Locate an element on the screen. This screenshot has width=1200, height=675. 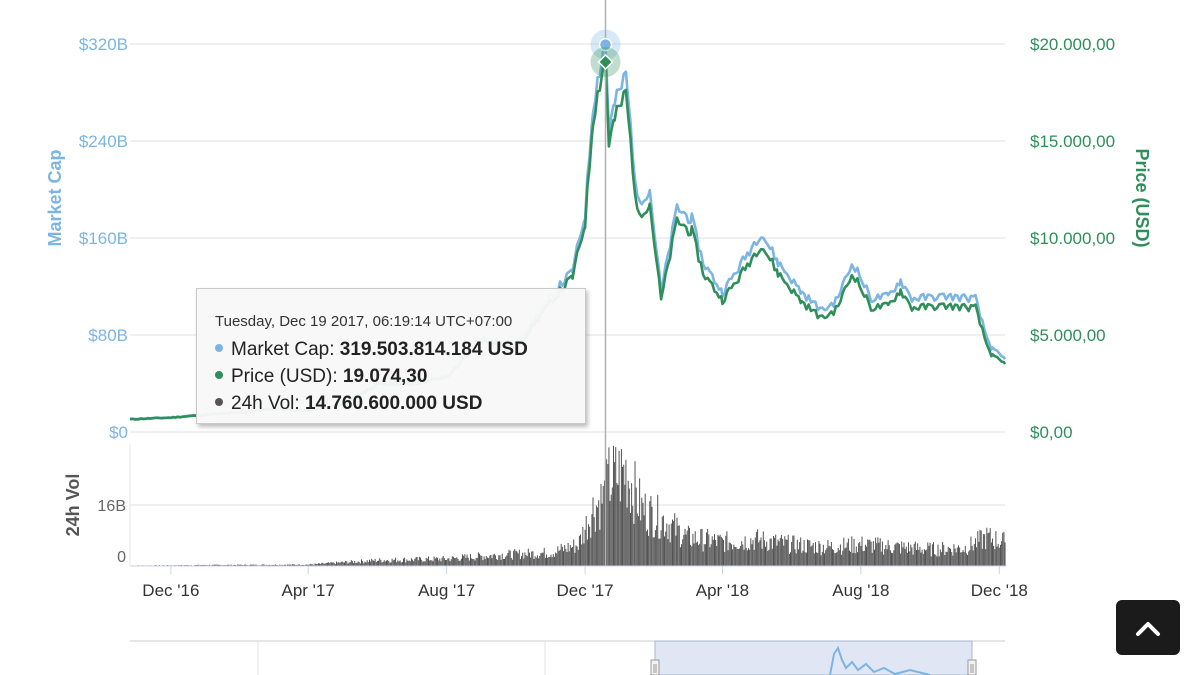
navigator is located at coordinates (567, 657).